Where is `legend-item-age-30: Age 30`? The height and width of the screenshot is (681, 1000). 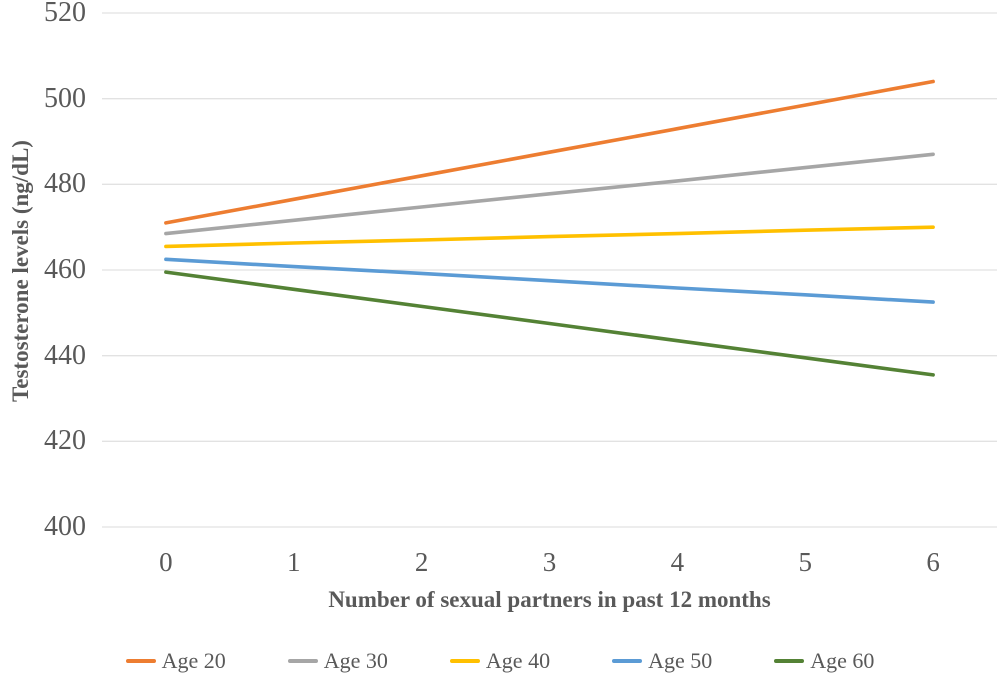
legend-item-age-30: Age 30 is located at coordinates (337, 661).